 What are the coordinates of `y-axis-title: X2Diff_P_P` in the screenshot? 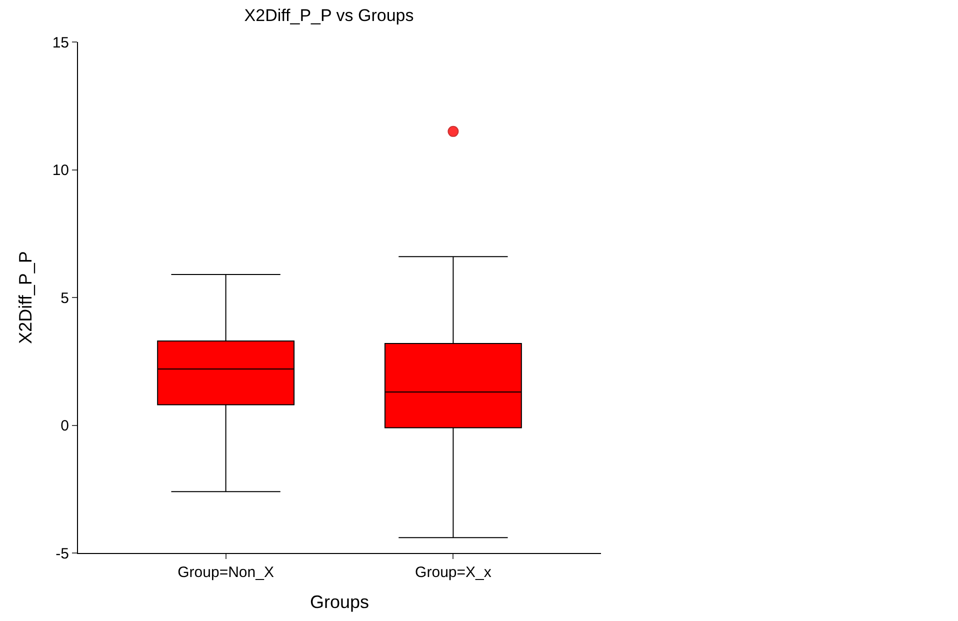 It's located at (26, 297).